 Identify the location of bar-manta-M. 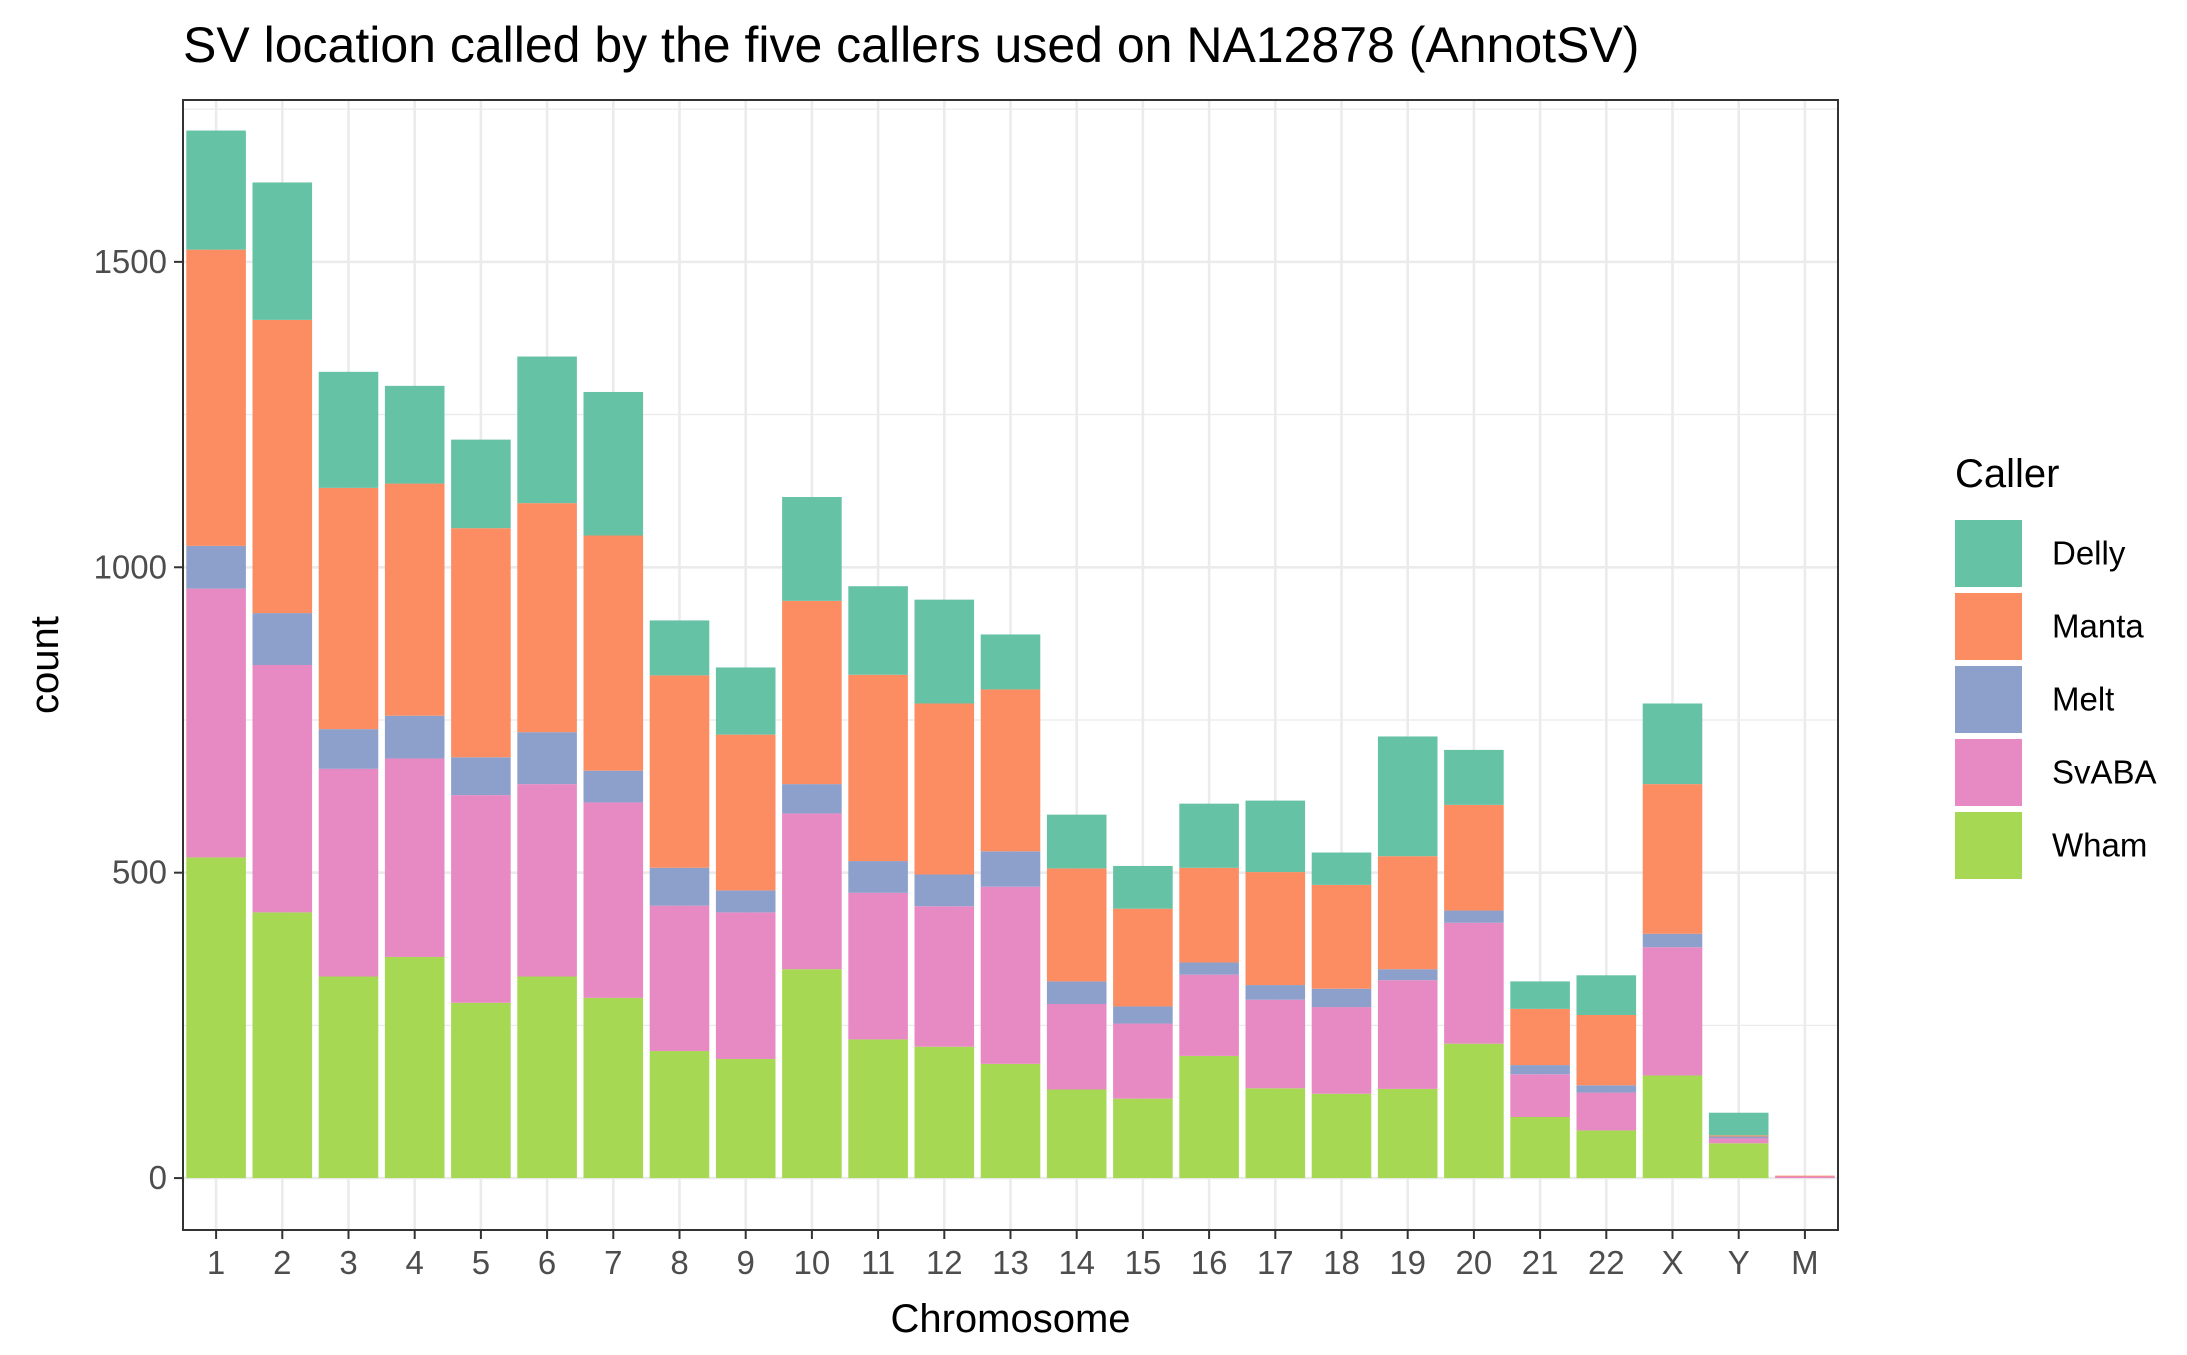
(1805, 1176).